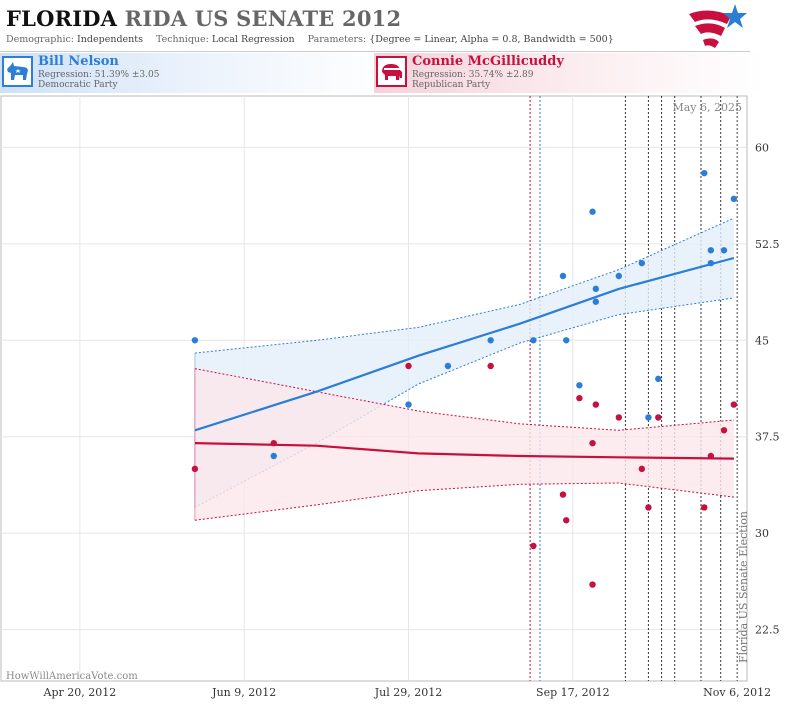 The width and height of the screenshot is (789, 704). I want to click on x-tick-label: Sep 17, 2012, so click(573, 692).